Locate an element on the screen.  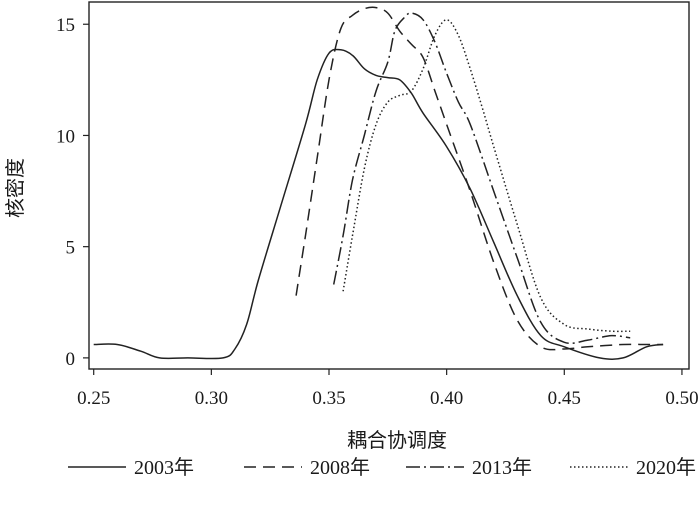
x-tick-label: 0.45 is located at coordinates (564, 398).